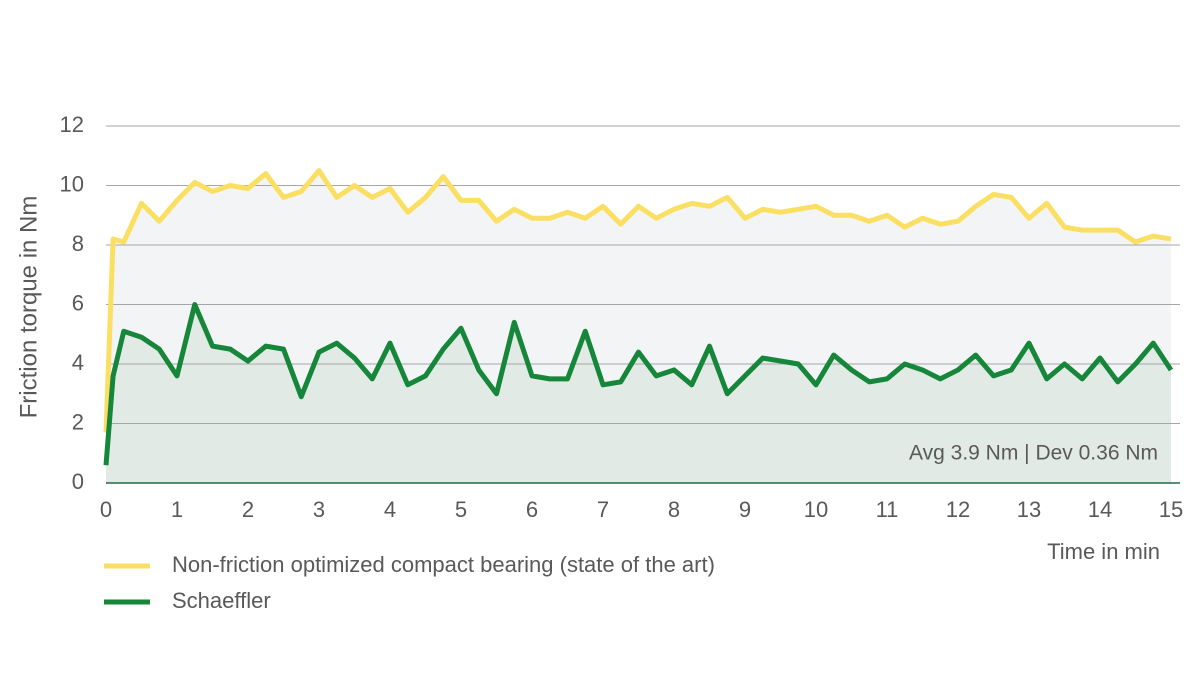 Image resolution: width=1200 pixels, height=675 pixels. What do you see at coordinates (390, 509) in the screenshot?
I see `x-tick-label: 4` at bounding box center [390, 509].